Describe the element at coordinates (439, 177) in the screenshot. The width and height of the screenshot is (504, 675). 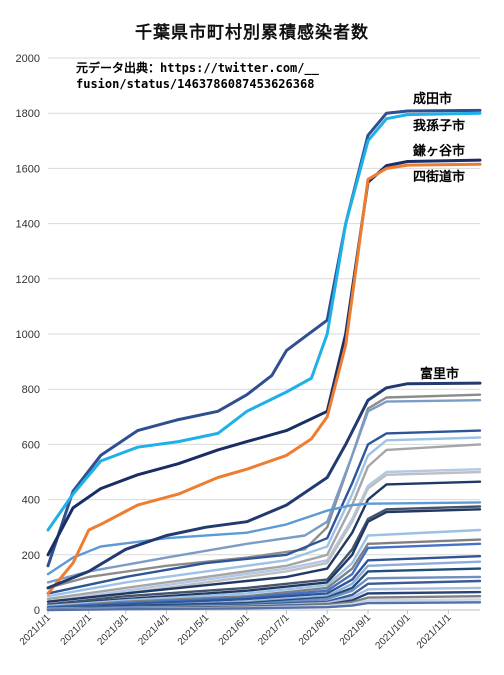
I see `series-label: 四街道市` at that location.